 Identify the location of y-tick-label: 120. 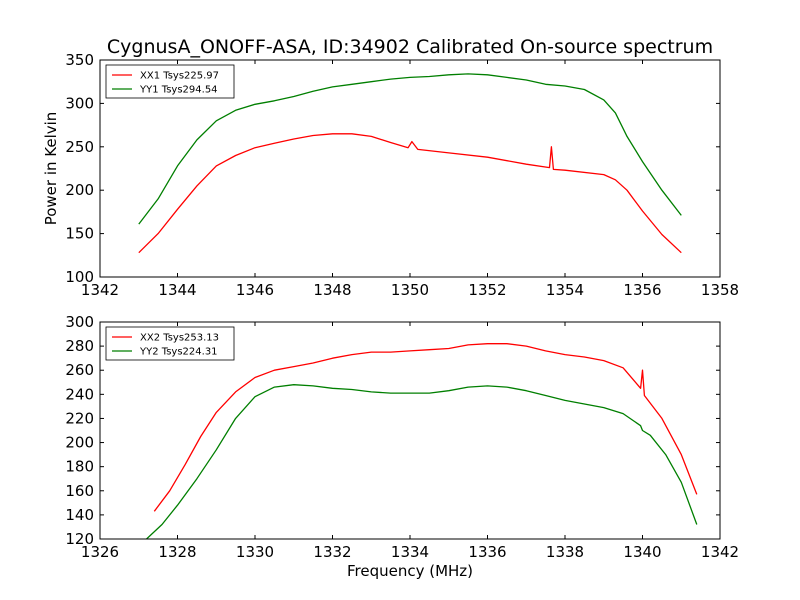
(79, 539).